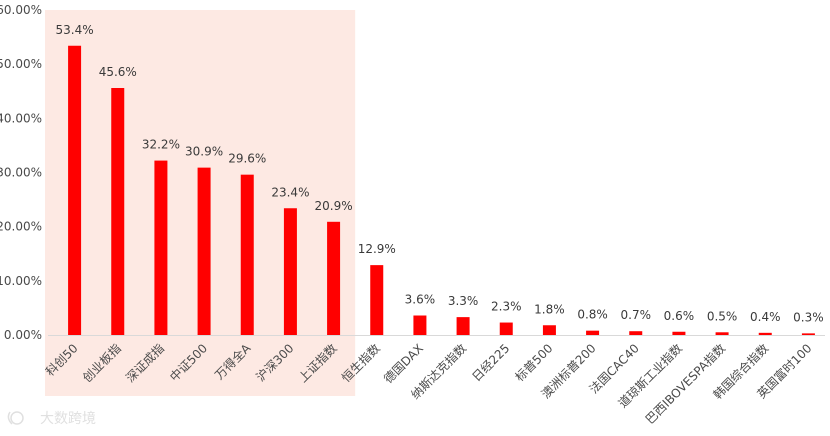 This screenshot has width=830, height=436. What do you see at coordinates (765, 317) in the screenshot?
I see `data-label: 0.4%` at bounding box center [765, 317].